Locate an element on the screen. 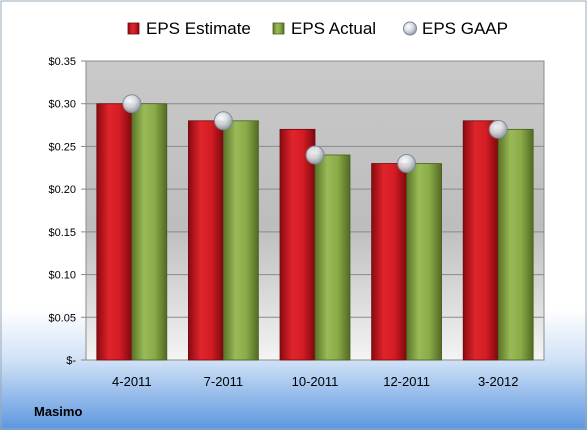  gaap-markers is located at coordinates (315, 134).